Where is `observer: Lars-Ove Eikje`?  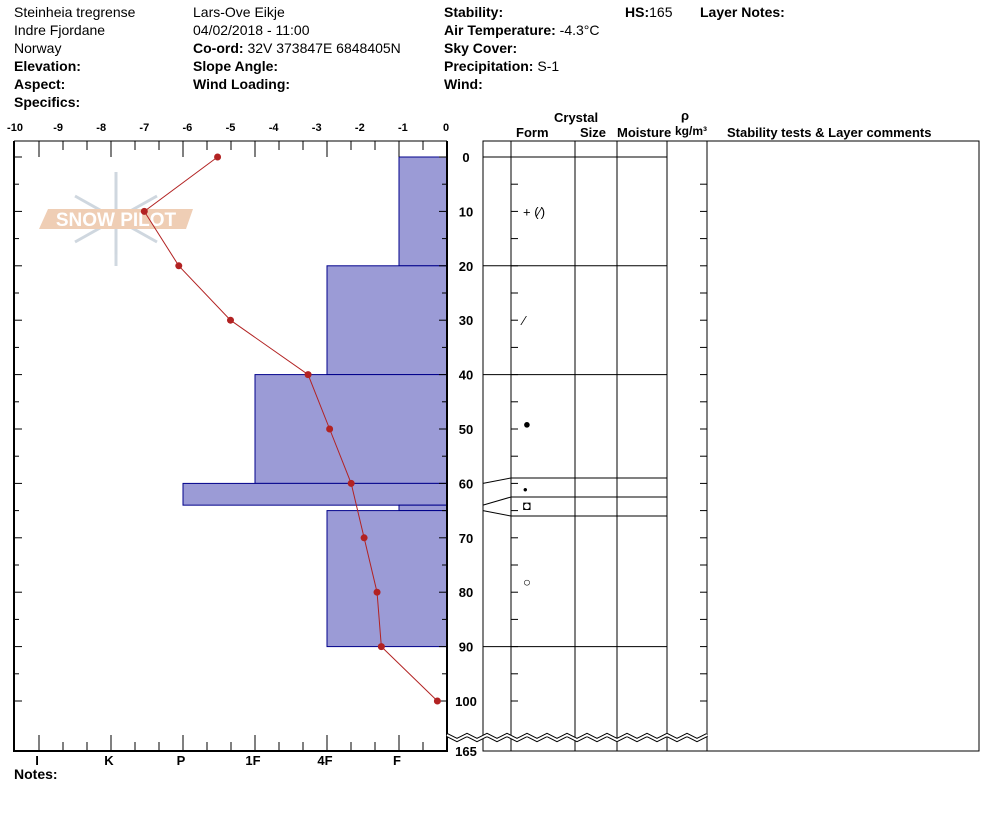 observer: Lars-Ove Eikje is located at coordinates (239, 12).